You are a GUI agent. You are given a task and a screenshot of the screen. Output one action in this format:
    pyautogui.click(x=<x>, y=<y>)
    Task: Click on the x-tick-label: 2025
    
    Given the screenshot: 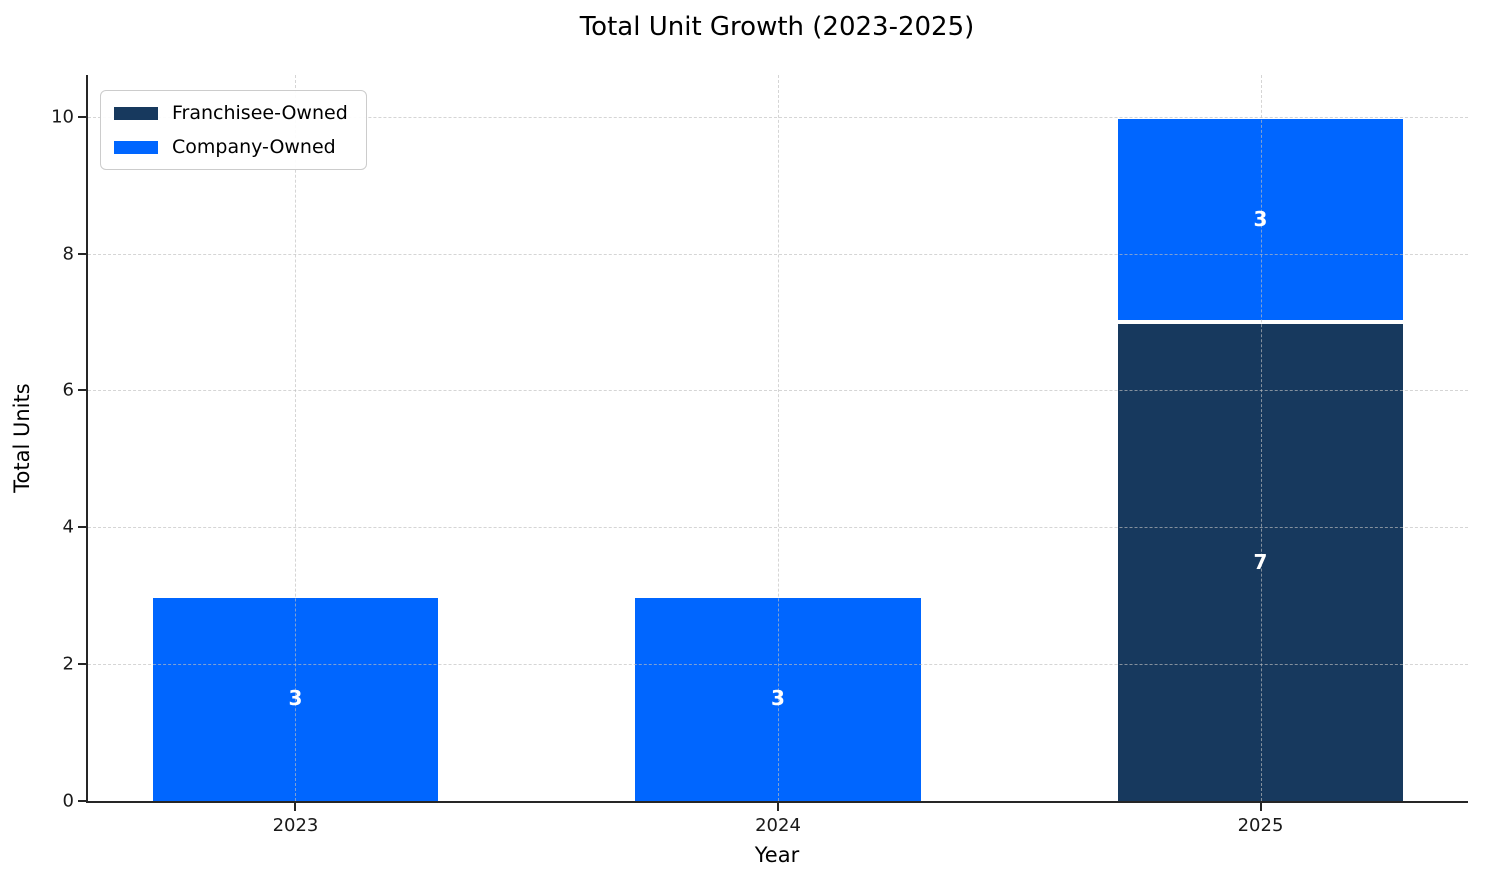 What is the action you would take?
    pyautogui.click(x=1260, y=825)
    